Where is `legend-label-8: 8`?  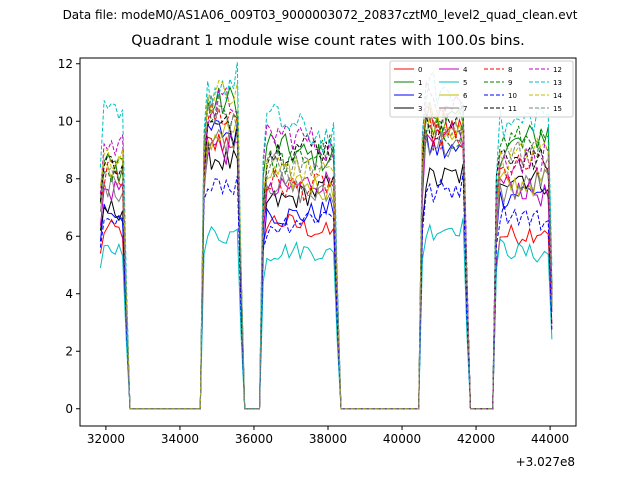 legend-label-8: 8 is located at coordinates (510, 70).